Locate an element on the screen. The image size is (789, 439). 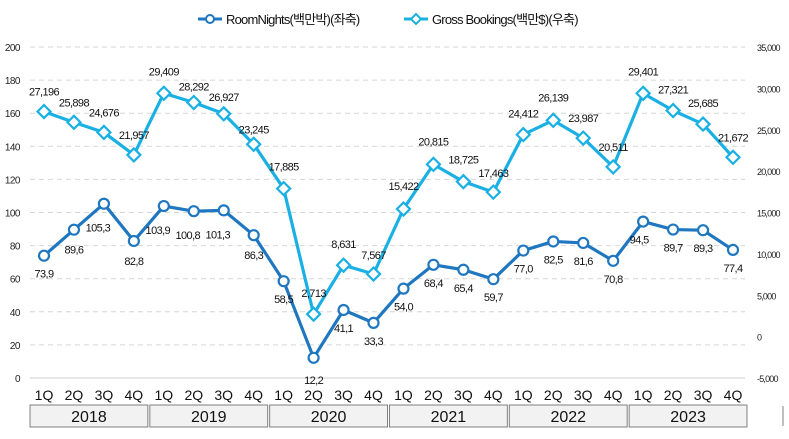
roomnights-data-label: 41,1 is located at coordinates (343, 329).